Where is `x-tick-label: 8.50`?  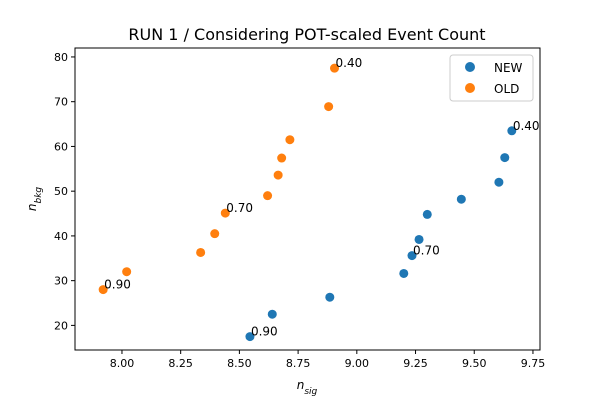 x-tick-label: 8.50 is located at coordinates (239, 363).